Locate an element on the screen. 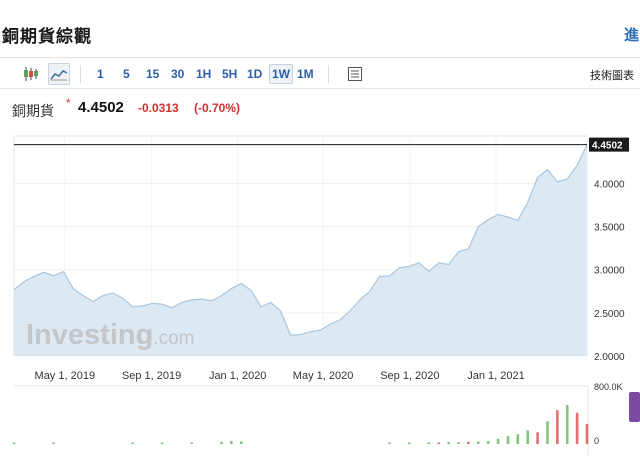 The image size is (640, 456). timeframe-30: 30 is located at coordinates (178, 74).